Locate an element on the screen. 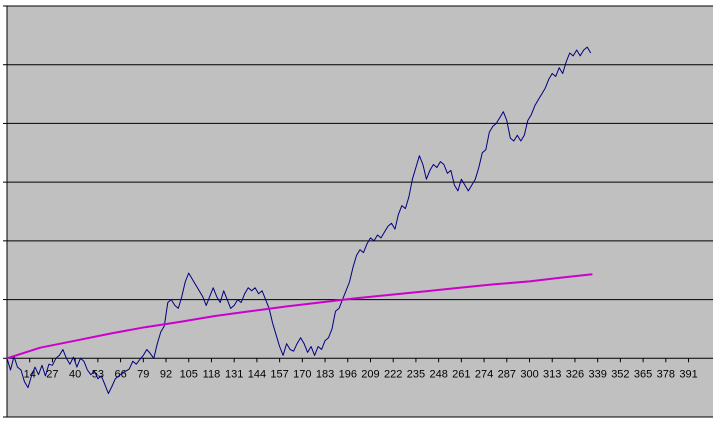 The width and height of the screenshot is (717, 425). x-tick-label: 79 is located at coordinates (143, 374).